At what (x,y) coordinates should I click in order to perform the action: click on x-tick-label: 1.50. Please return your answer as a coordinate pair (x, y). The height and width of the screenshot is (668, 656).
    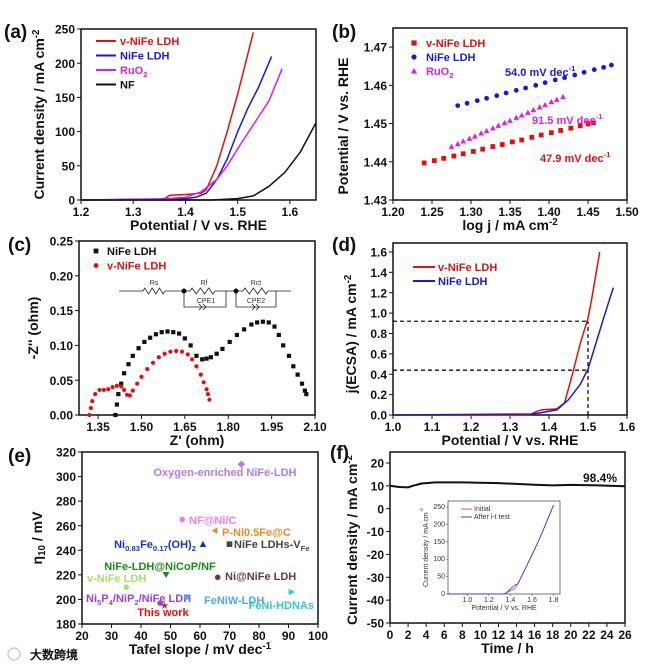
    Looking at the image, I should click on (142, 427).